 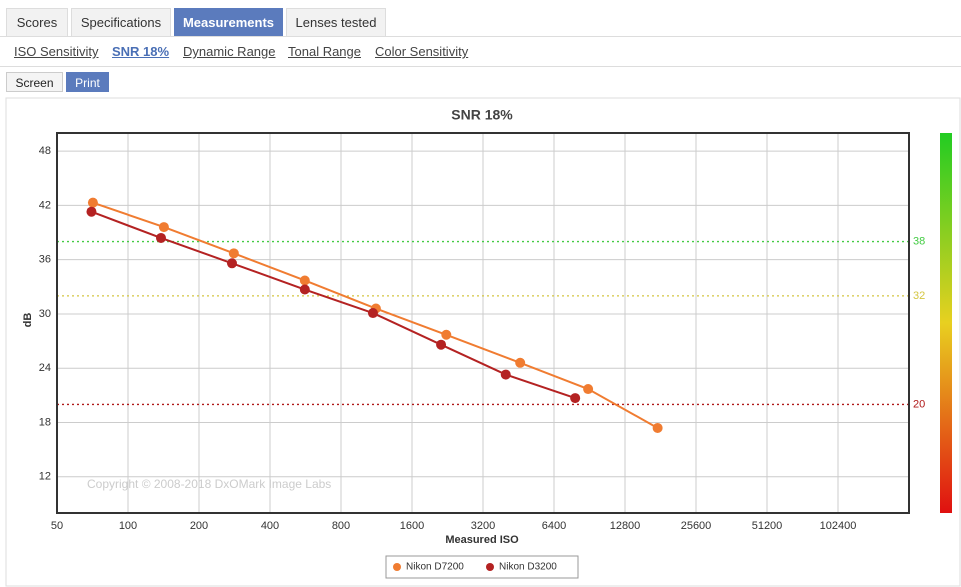 What do you see at coordinates (919, 241) in the screenshot?
I see `reference-label: 38` at bounding box center [919, 241].